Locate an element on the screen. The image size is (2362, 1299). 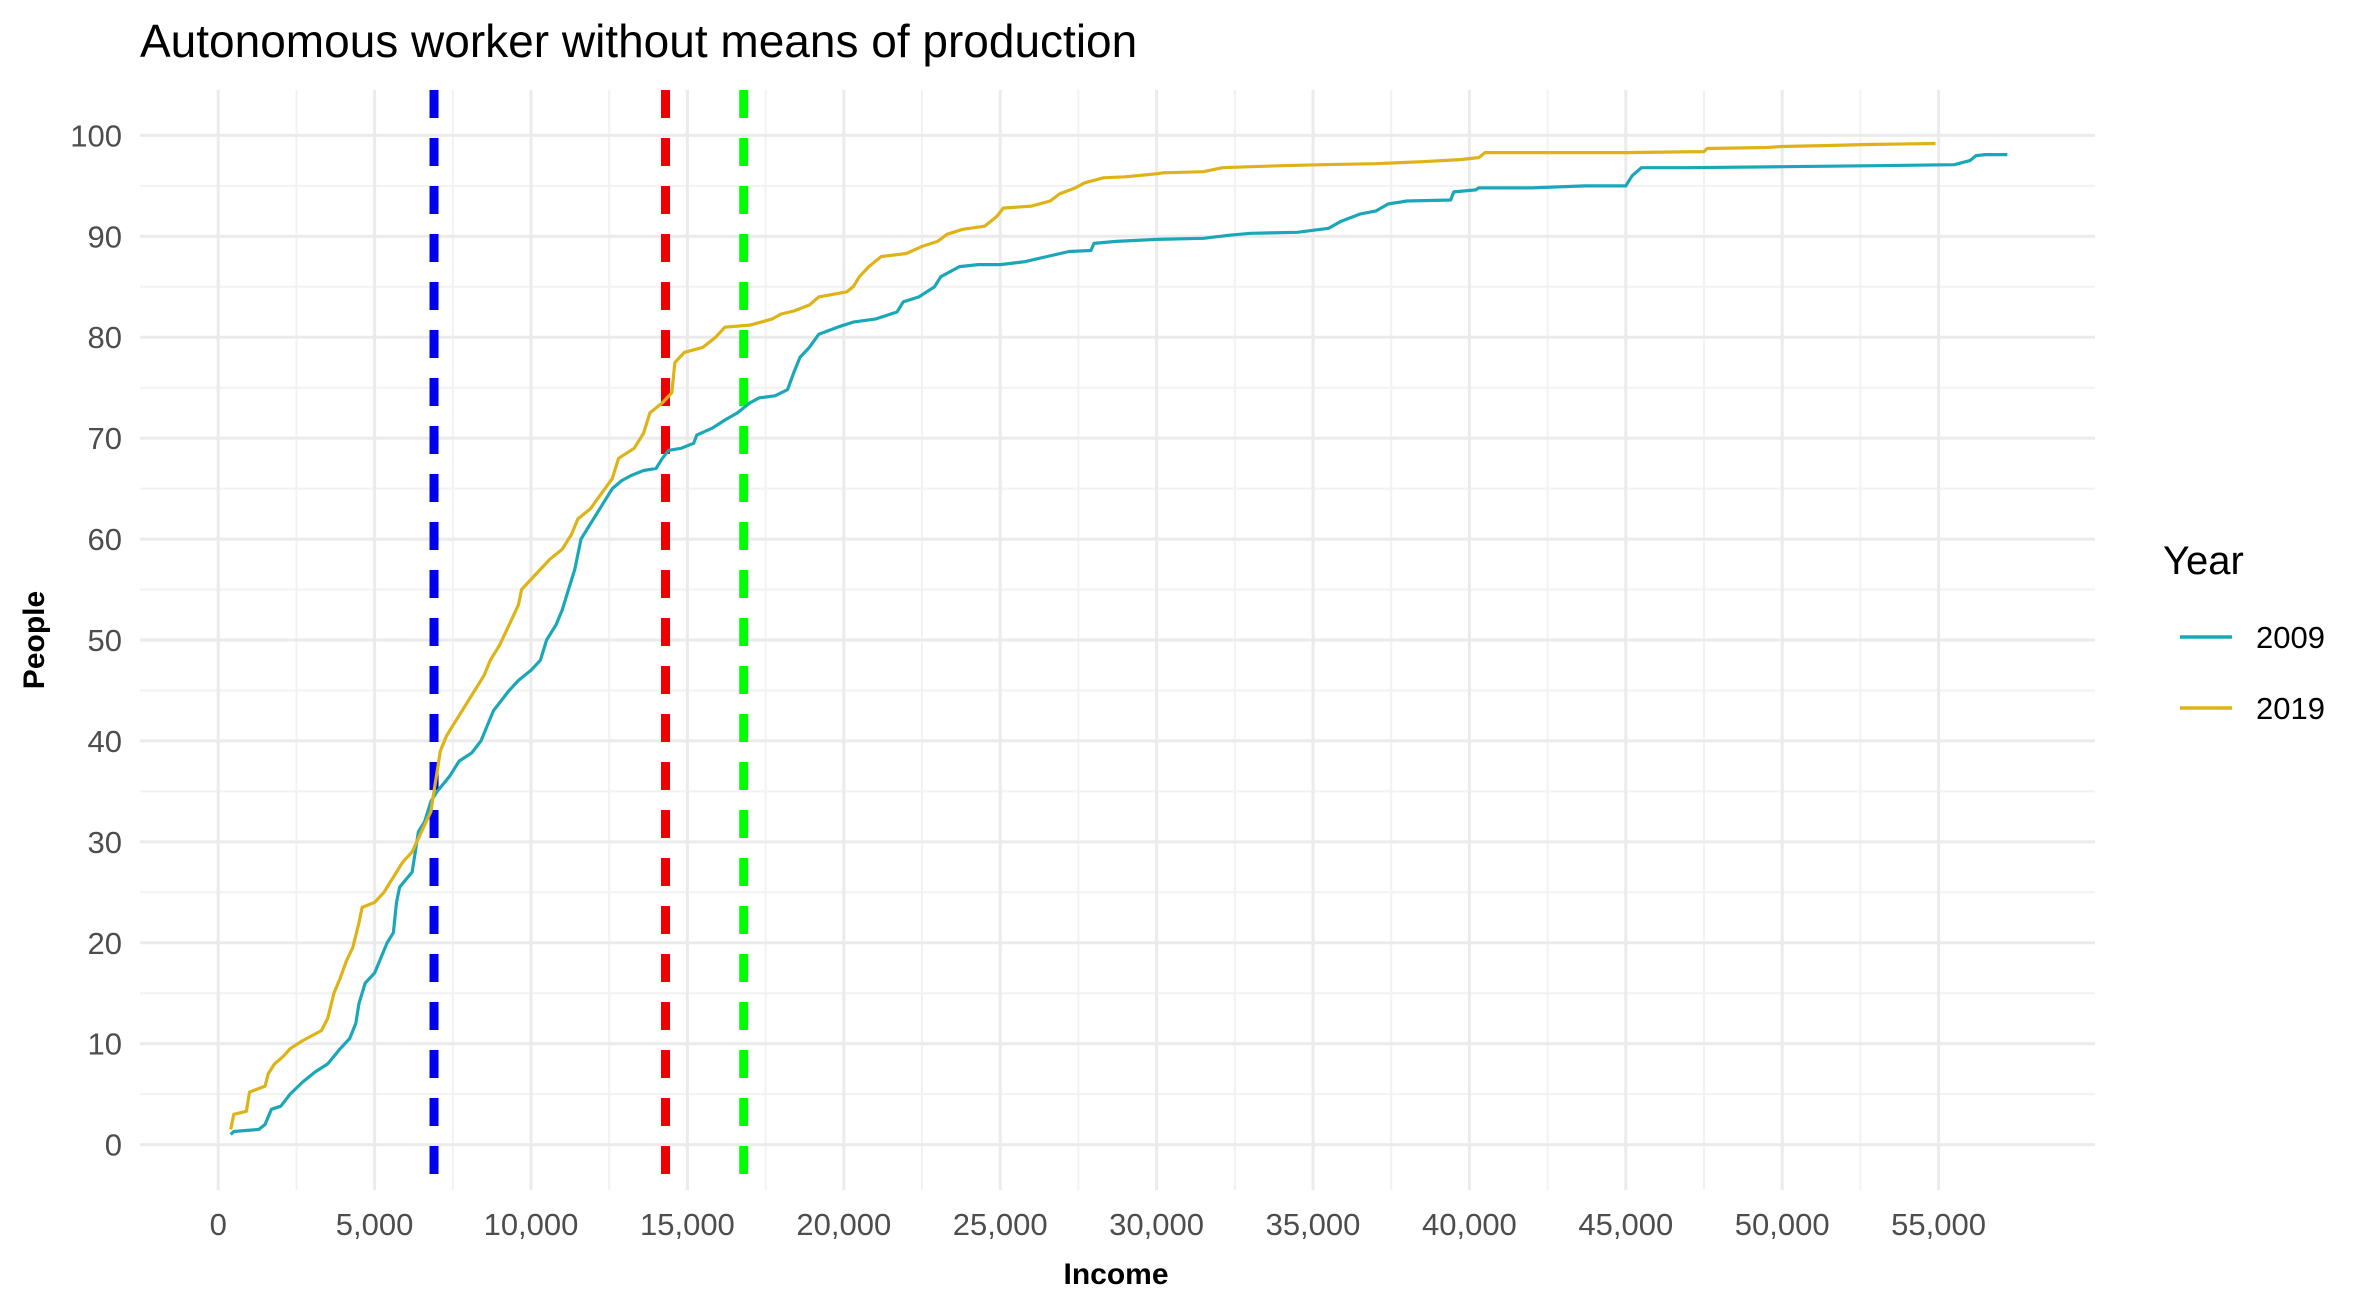
y-tick-label: 80 is located at coordinates (105, 337).